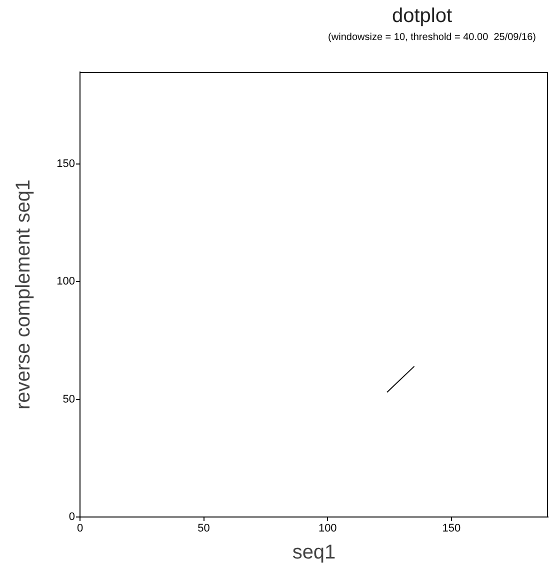  I want to click on x-tick-label: 150, so click(451, 528).